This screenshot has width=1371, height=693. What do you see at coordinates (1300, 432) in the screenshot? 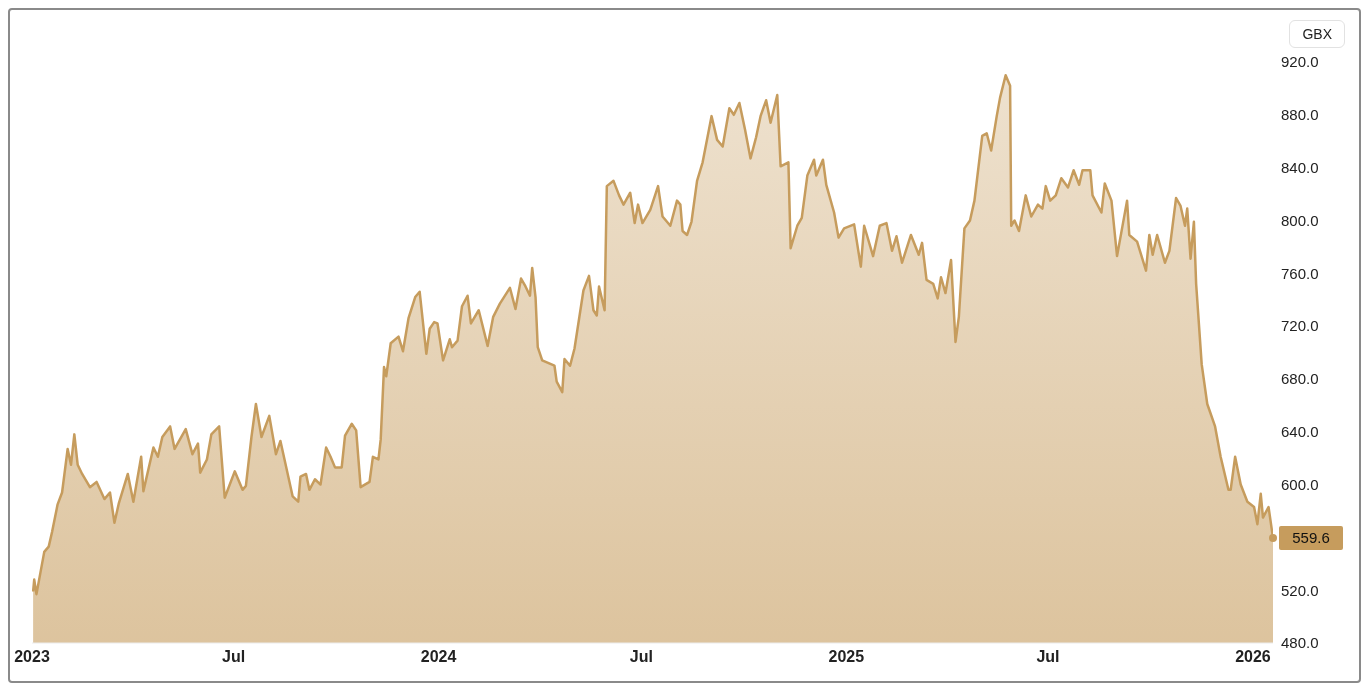
I see `y-tick-label: 640.0` at bounding box center [1300, 432].